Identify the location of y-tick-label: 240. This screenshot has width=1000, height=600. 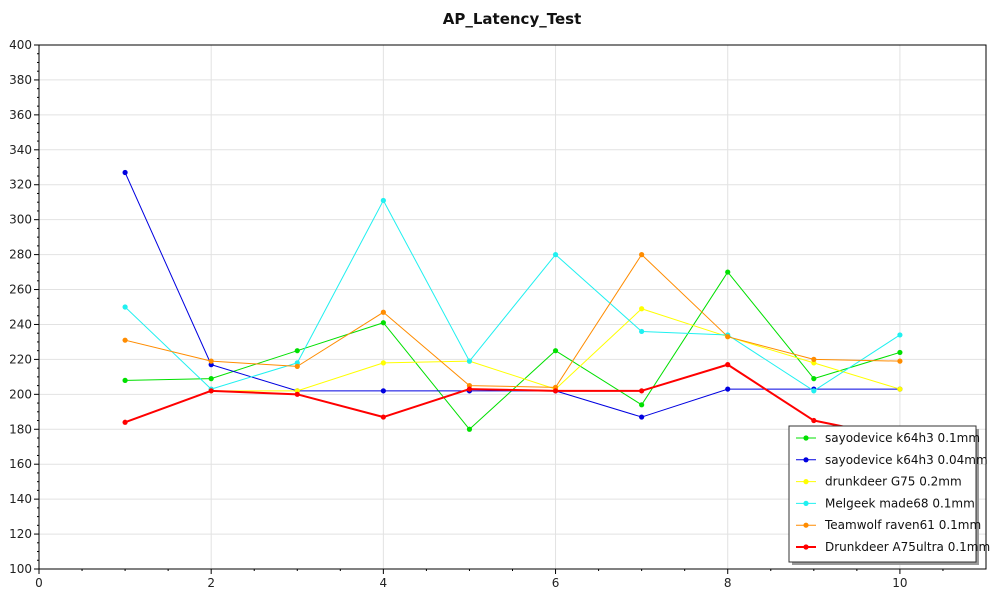
(20, 324).